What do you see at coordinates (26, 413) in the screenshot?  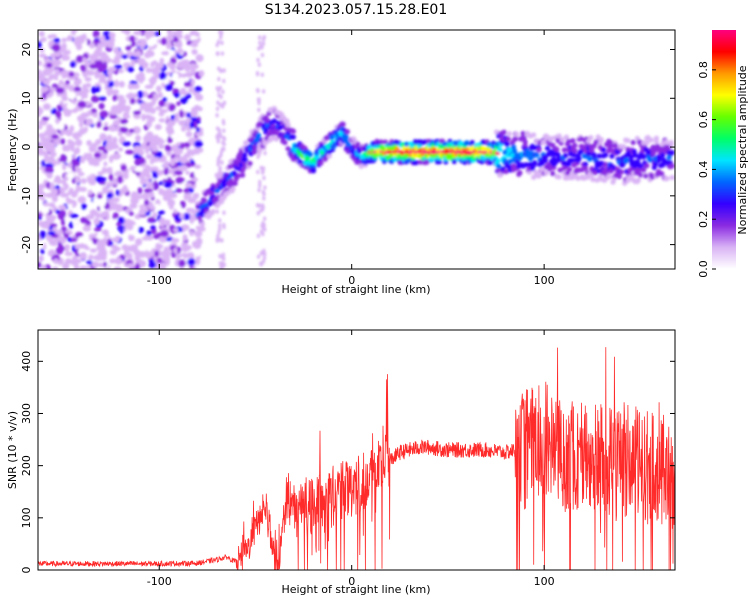 I see `snr-y-tick-label: 300` at bounding box center [26, 413].